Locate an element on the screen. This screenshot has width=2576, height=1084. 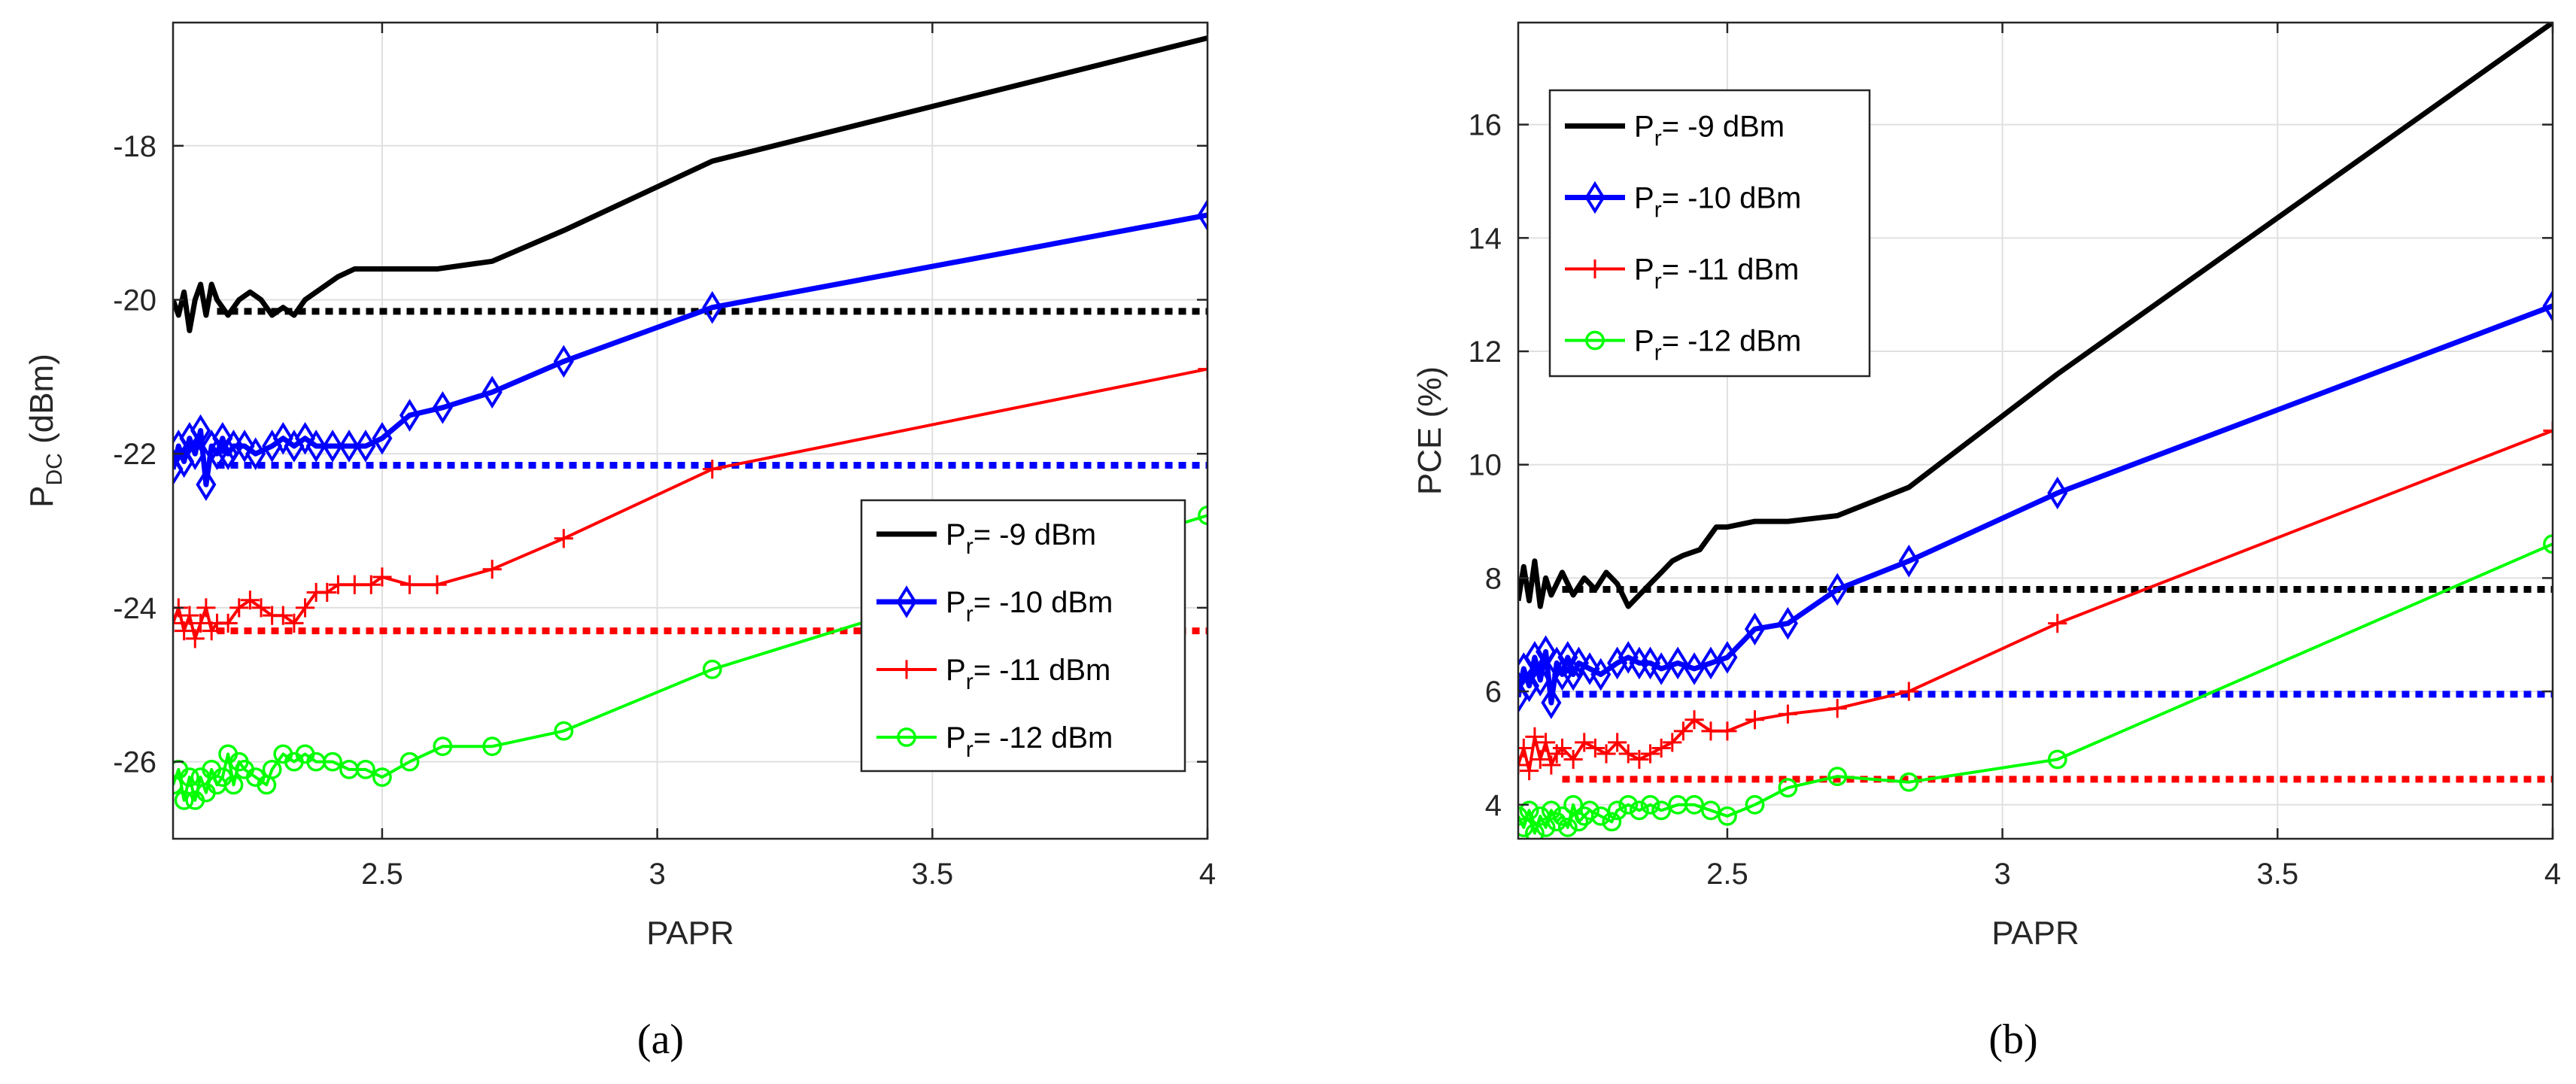
y-tick-label: 6 is located at coordinates (1494, 692).